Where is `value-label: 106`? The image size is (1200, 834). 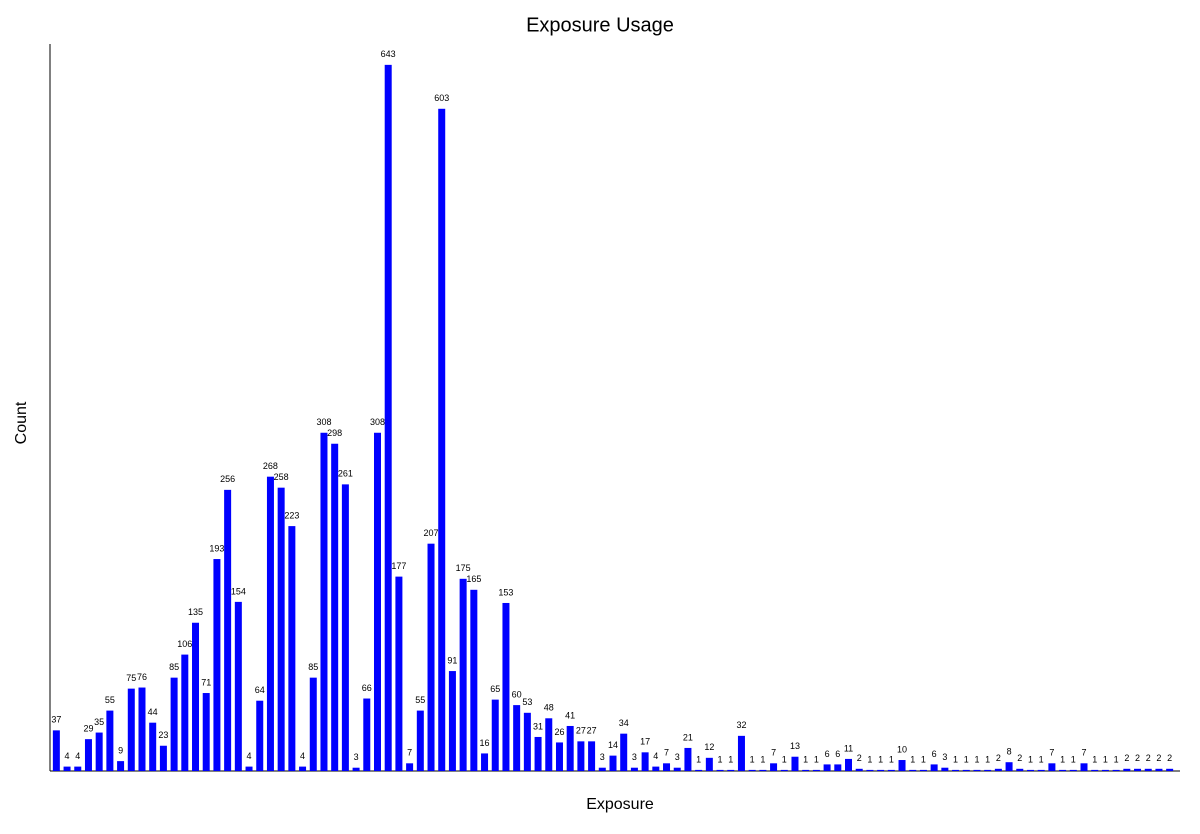
value-label: 106 is located at coordinates (184, 644).